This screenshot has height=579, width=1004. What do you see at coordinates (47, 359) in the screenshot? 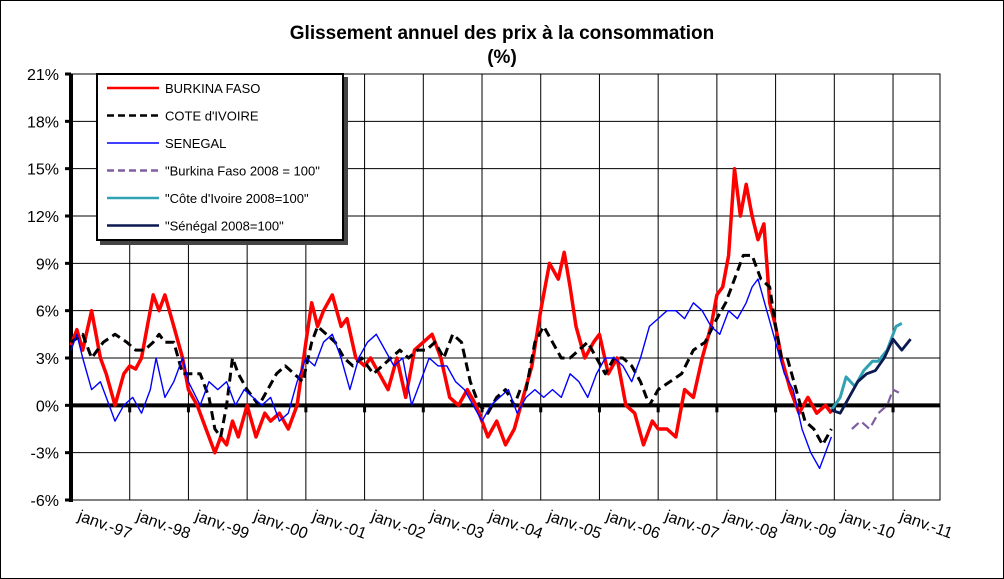
I see `y-tick-label: 3%` at bounding box center [47, 359].